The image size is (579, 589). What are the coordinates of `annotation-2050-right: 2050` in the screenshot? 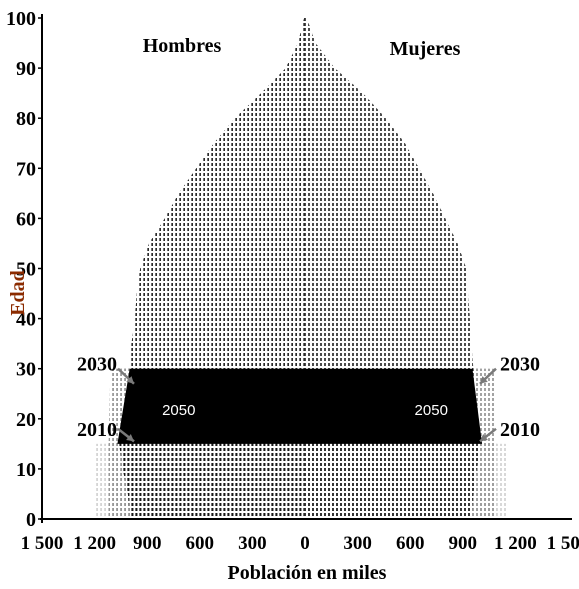 It's located at (431, 410).